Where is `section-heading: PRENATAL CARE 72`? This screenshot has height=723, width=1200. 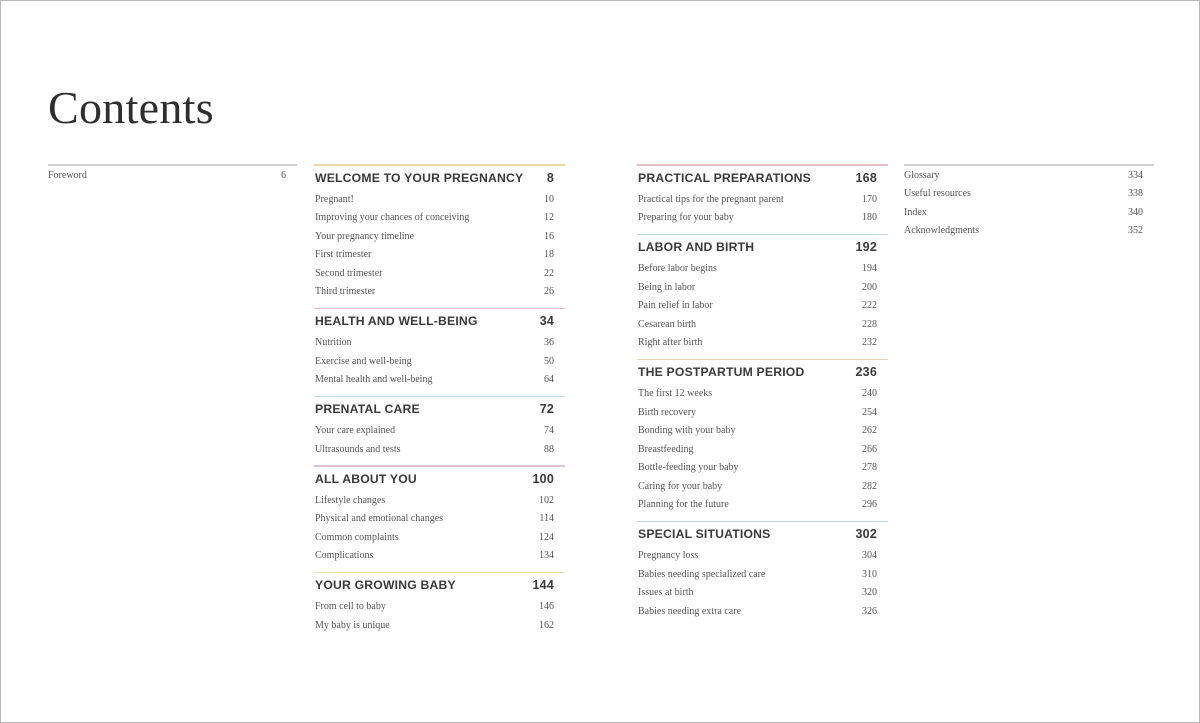 section-heading: PRENATAL CARE 72 is located at coordinates (439, 409).